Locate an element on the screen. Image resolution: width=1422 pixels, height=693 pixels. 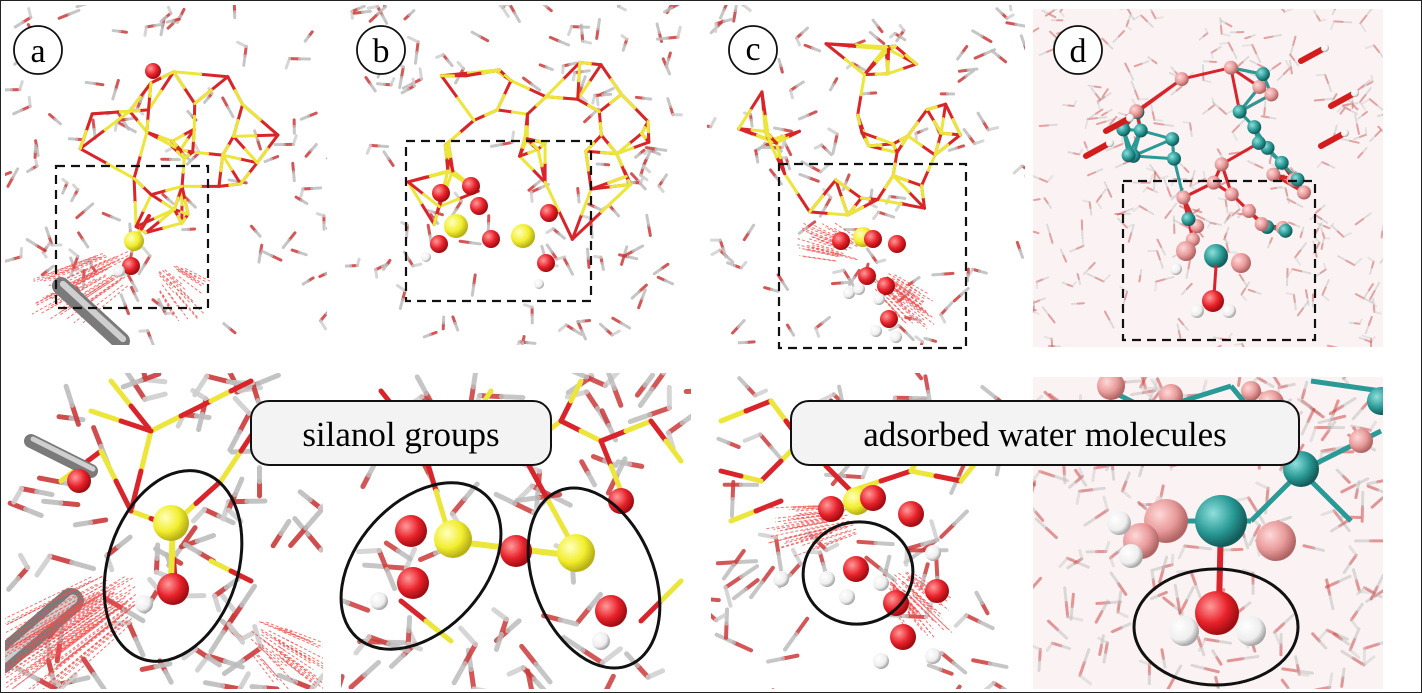
silanol-ellipse-b2 is located at coordinates (594, 578).